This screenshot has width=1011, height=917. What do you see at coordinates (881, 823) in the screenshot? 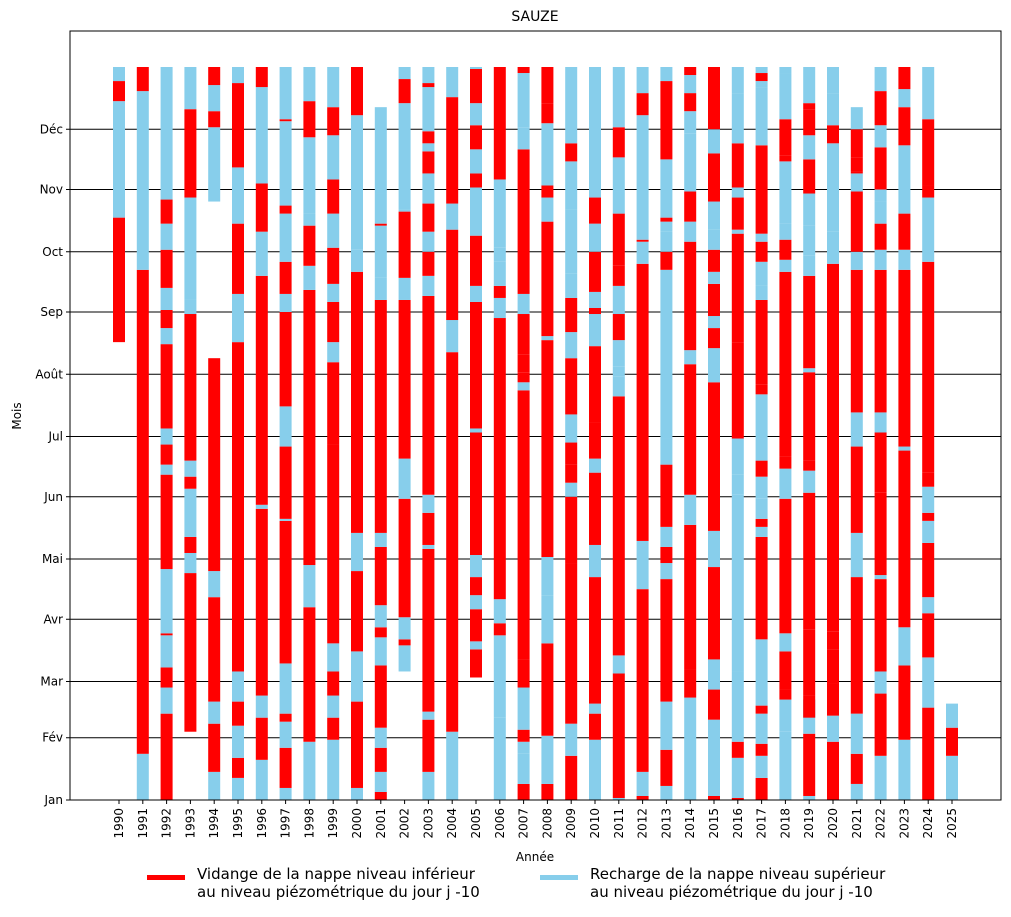
I see `x-tick-label: 2022` at bounding box center [881, 823].